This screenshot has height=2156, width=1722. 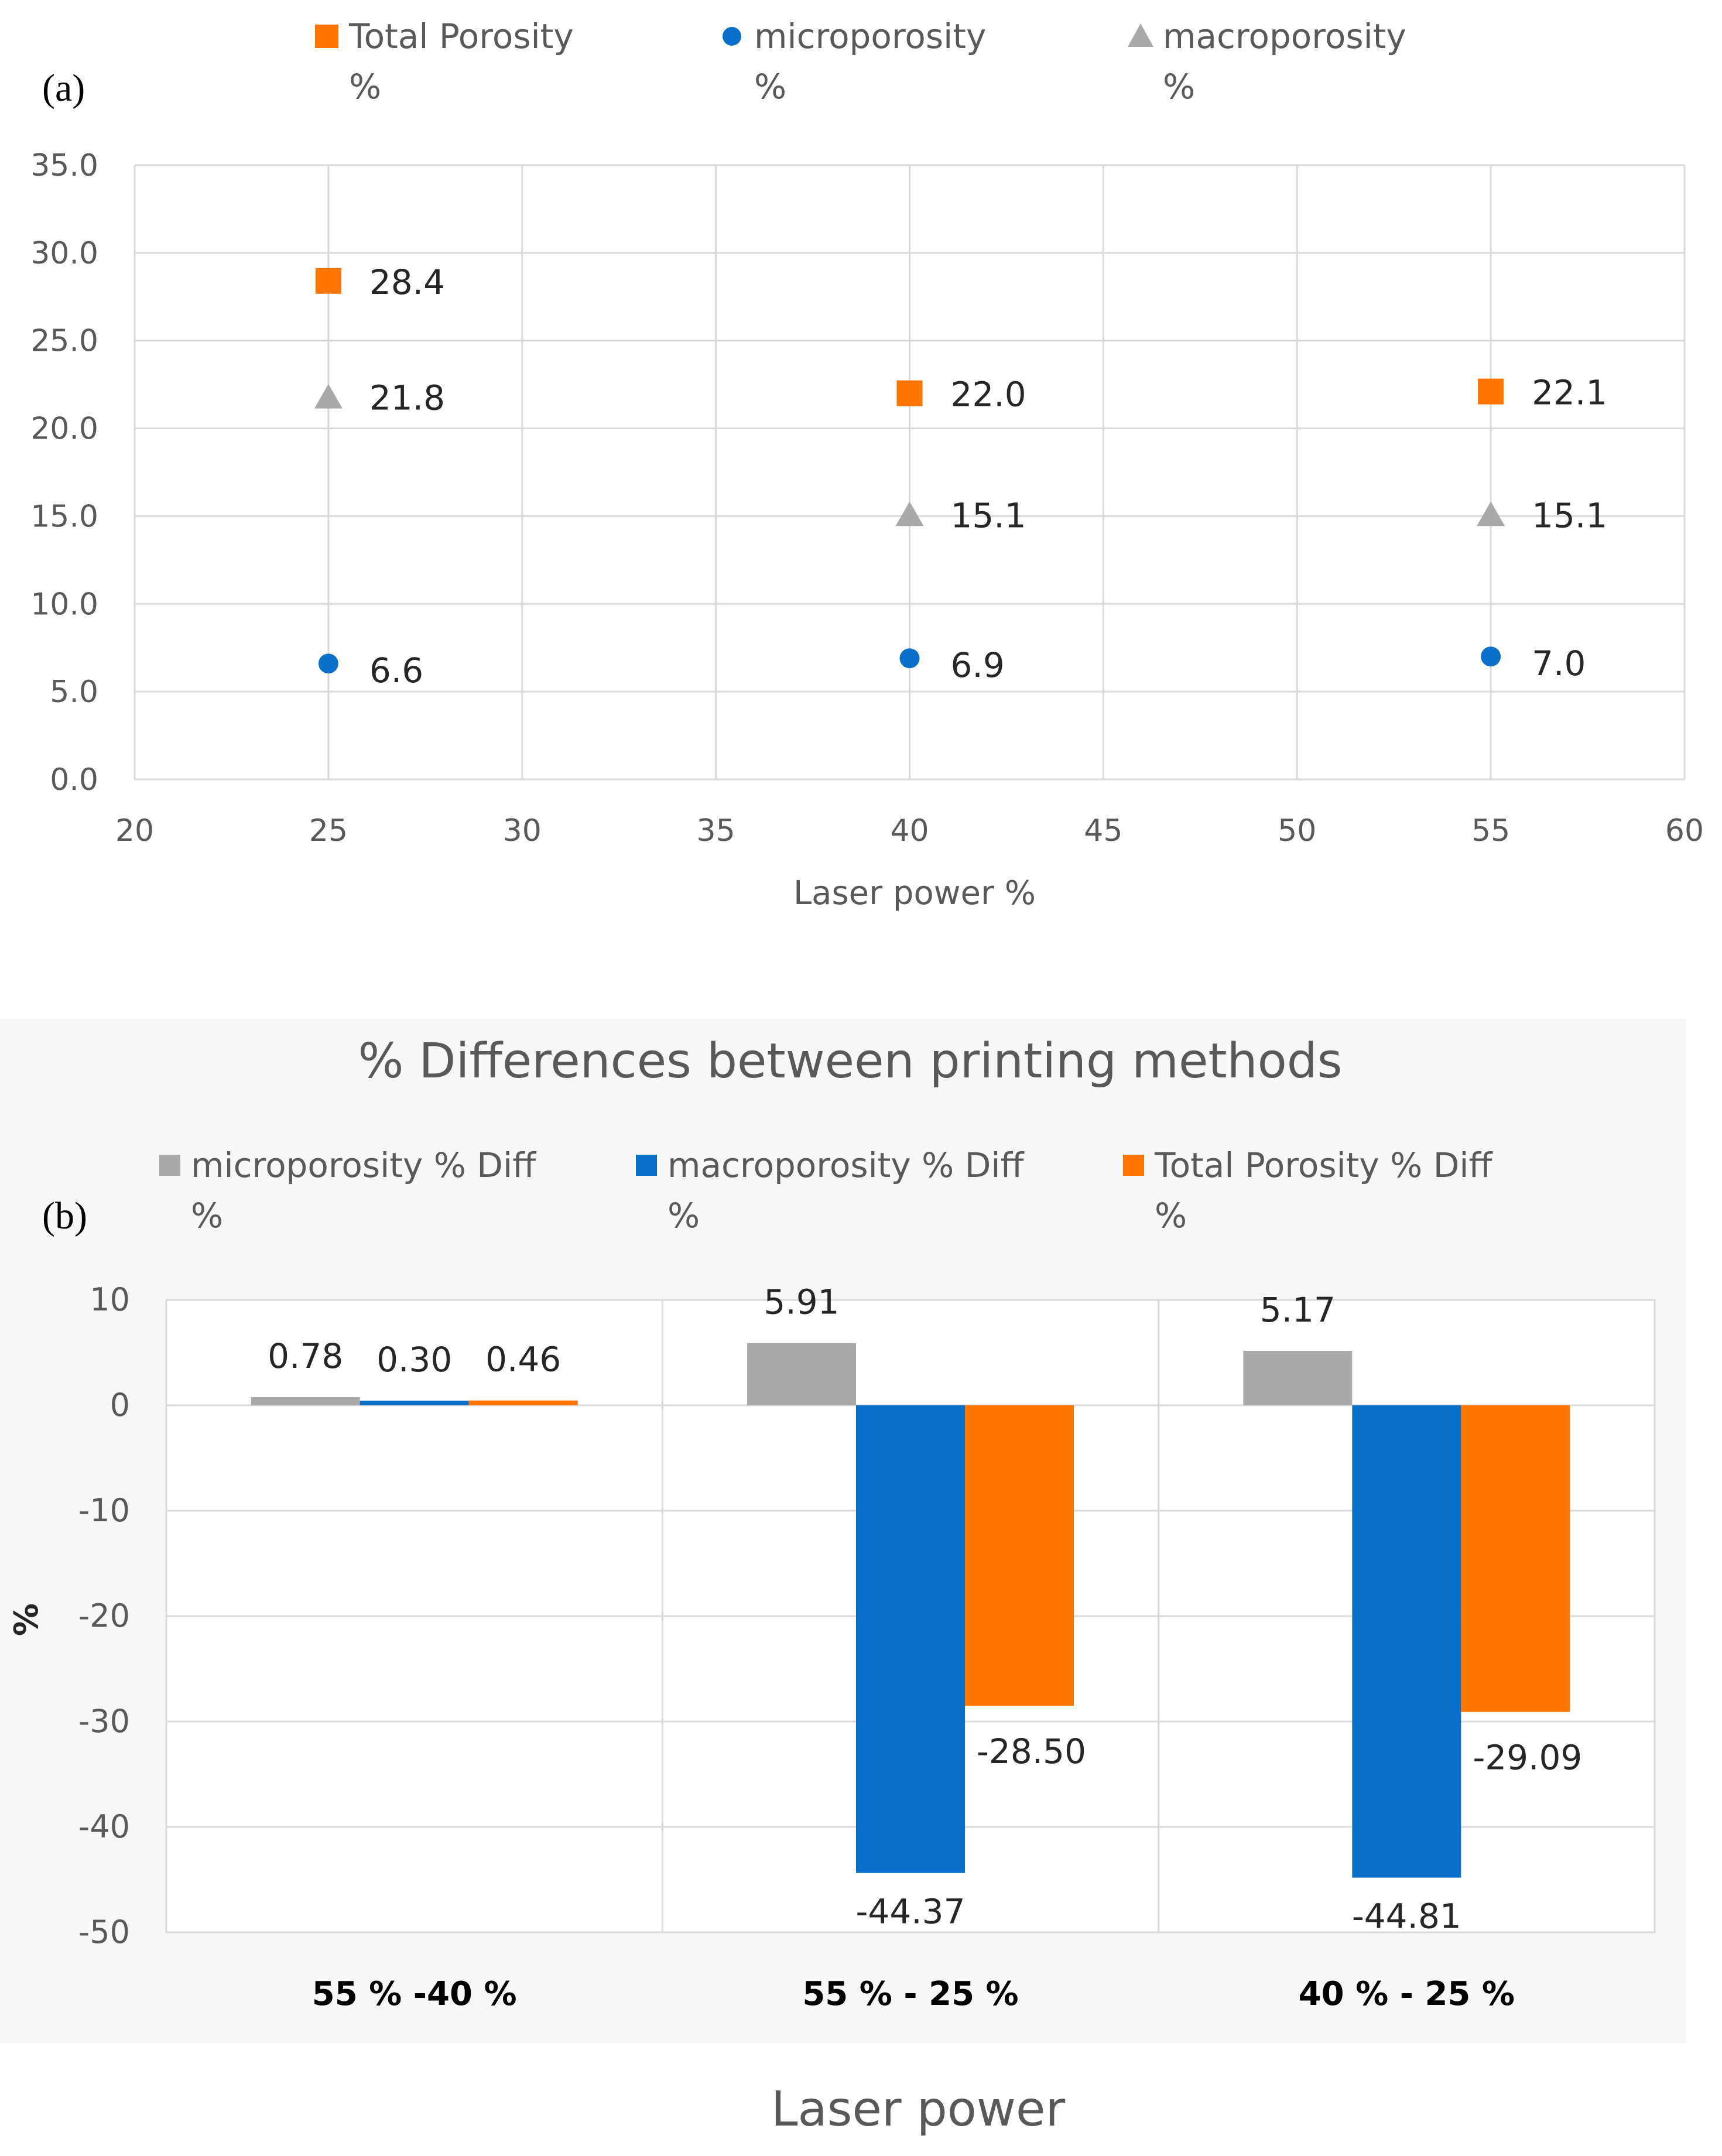 What do you see at coordinates (104, 1721) in the screenshot?
I see `b-y-tick-label: -30` at bounding box center [104, 1721].